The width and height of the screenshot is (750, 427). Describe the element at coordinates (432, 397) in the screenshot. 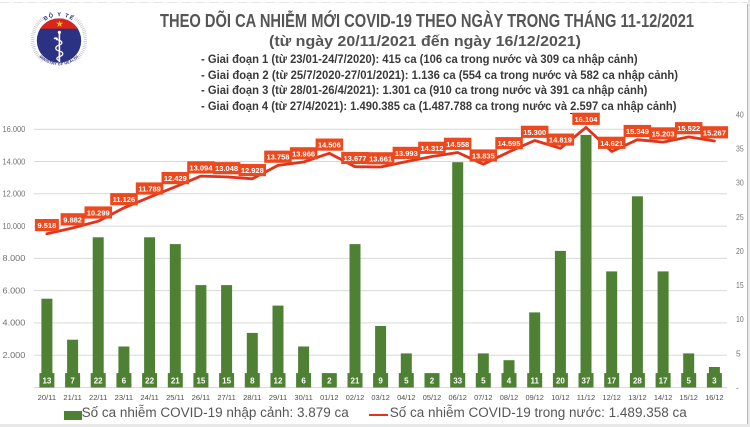

I see `svg-text: 05/12` at that location.